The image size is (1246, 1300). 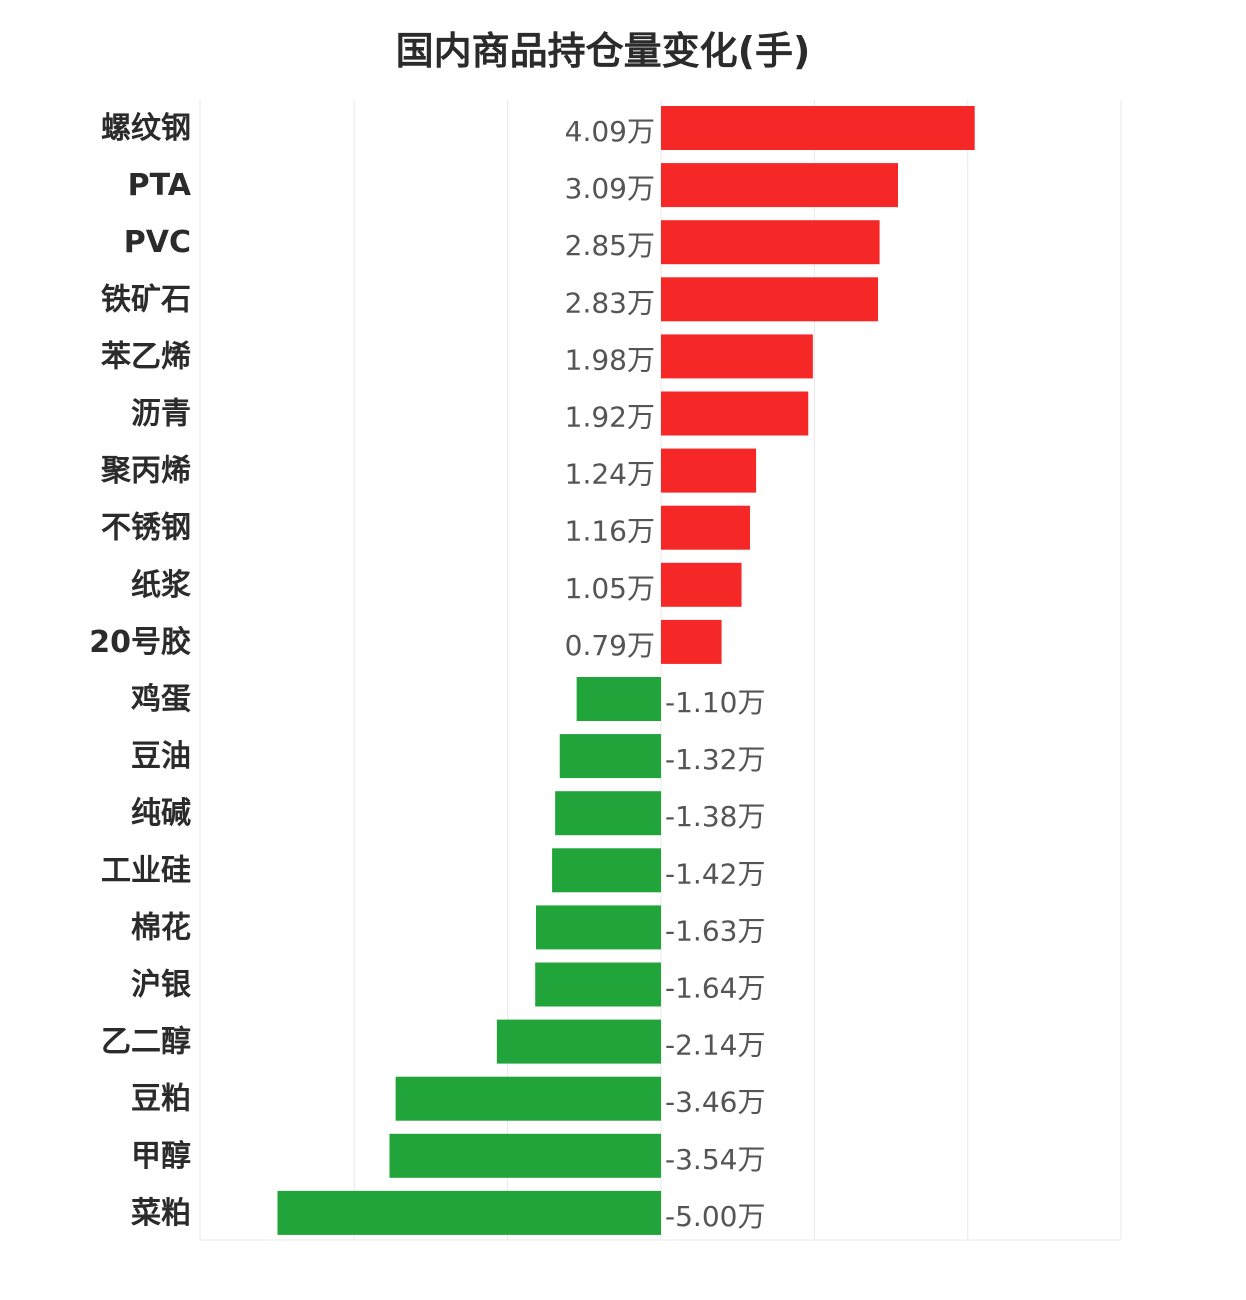 What do you see at coordinates (610, 474) in the screenshot?
I see `data-label: 1.24万` at bounding box center [610, 474].